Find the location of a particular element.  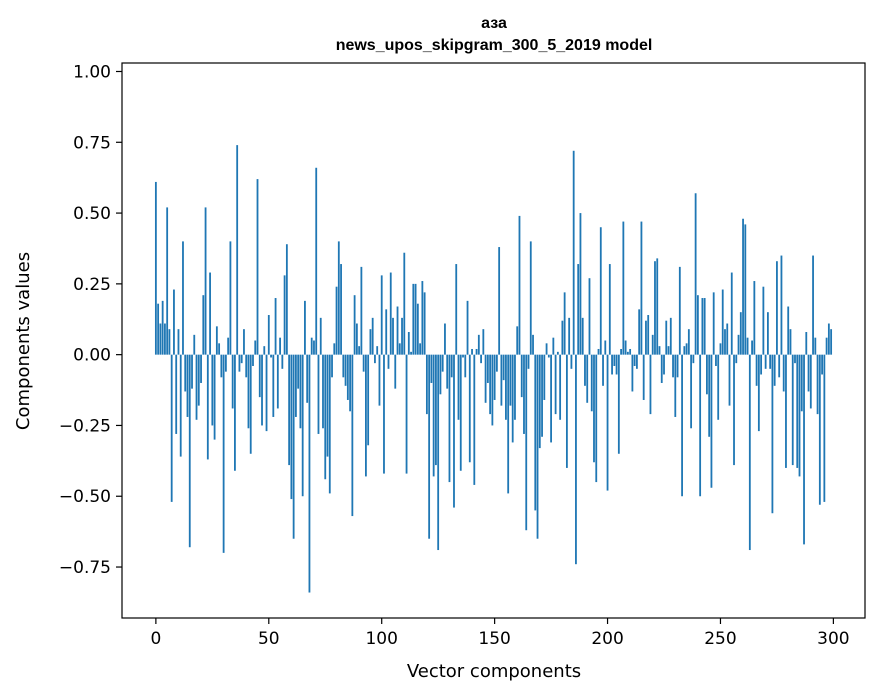

x-axis-ticks: 0 50 100 150 200 250 300 is located at coordinates (500, 633).